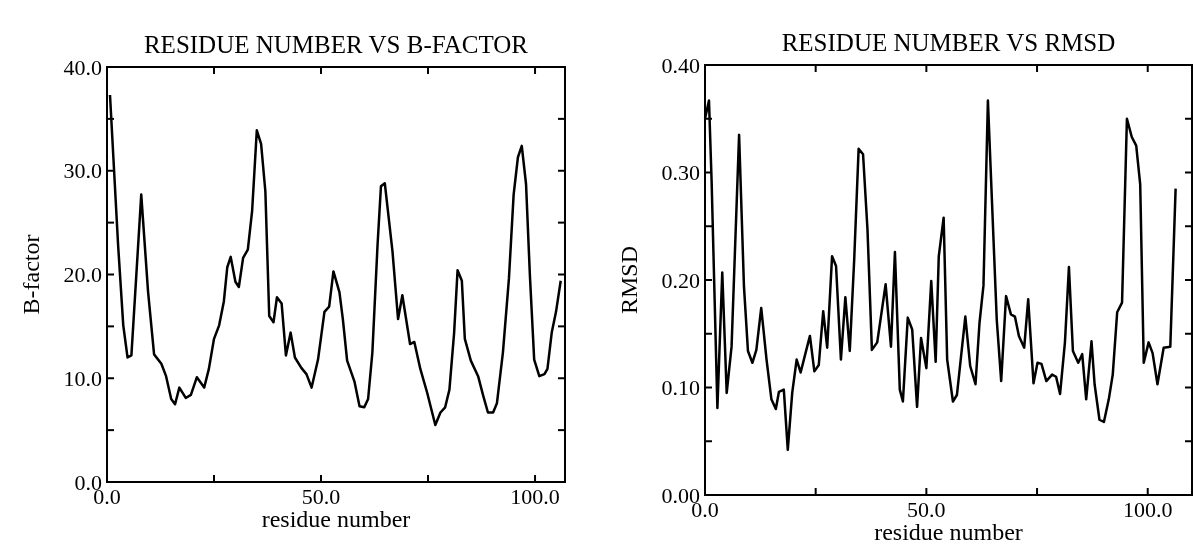  What do you see at coordinates (82, 67) in the screenshot?
I see `y-tick-label: 40.0` at bounding box center [82, 67].